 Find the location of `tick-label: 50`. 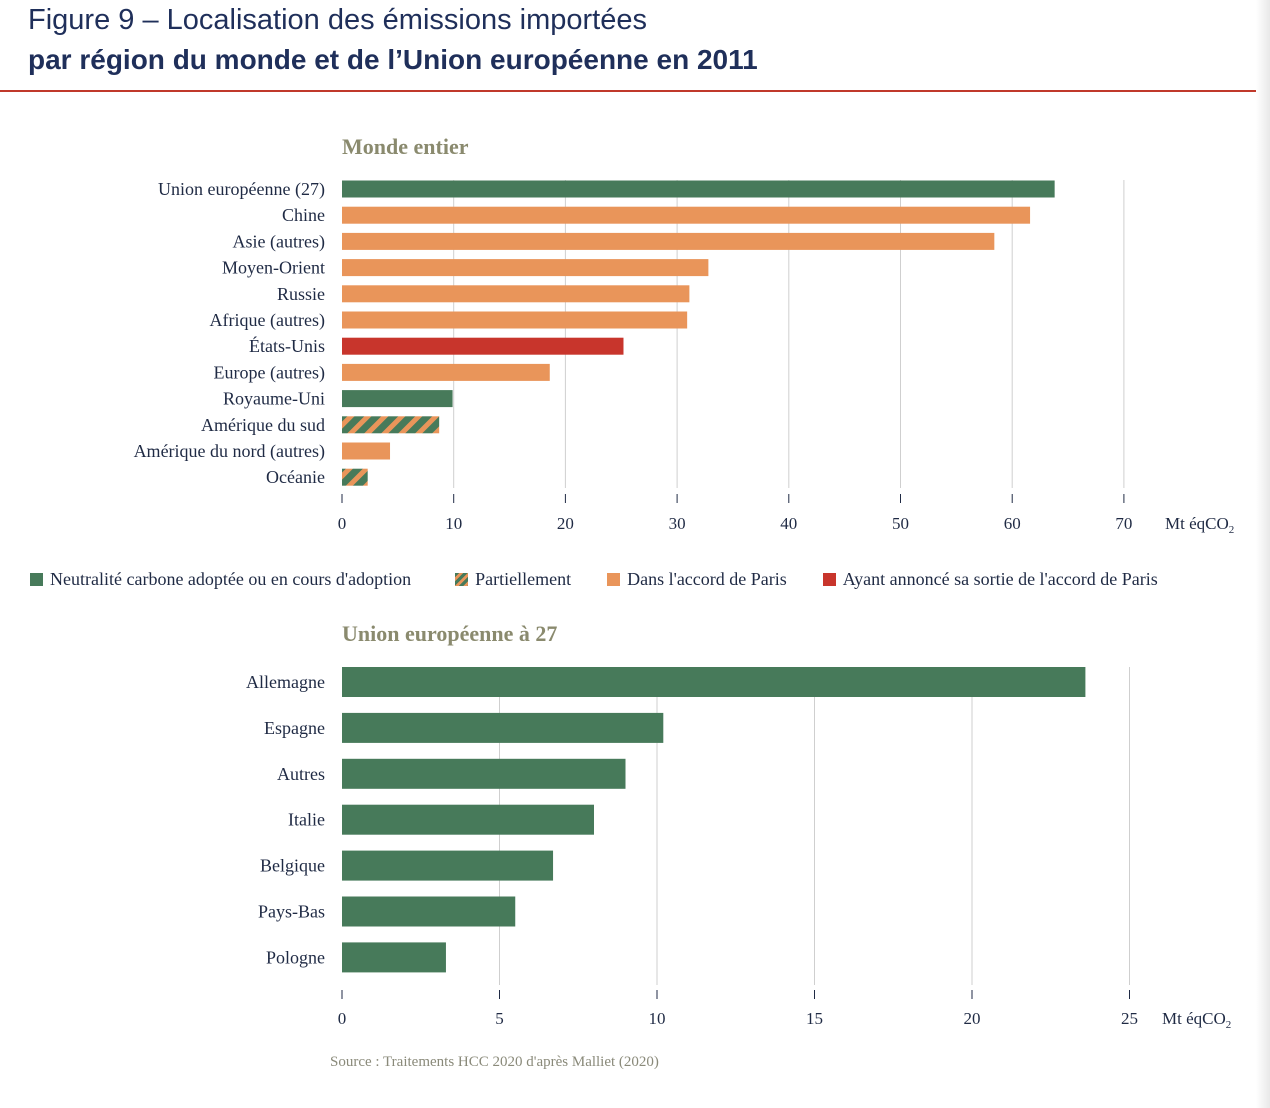

tick-label: 50 is located at coordinates (900, 523).